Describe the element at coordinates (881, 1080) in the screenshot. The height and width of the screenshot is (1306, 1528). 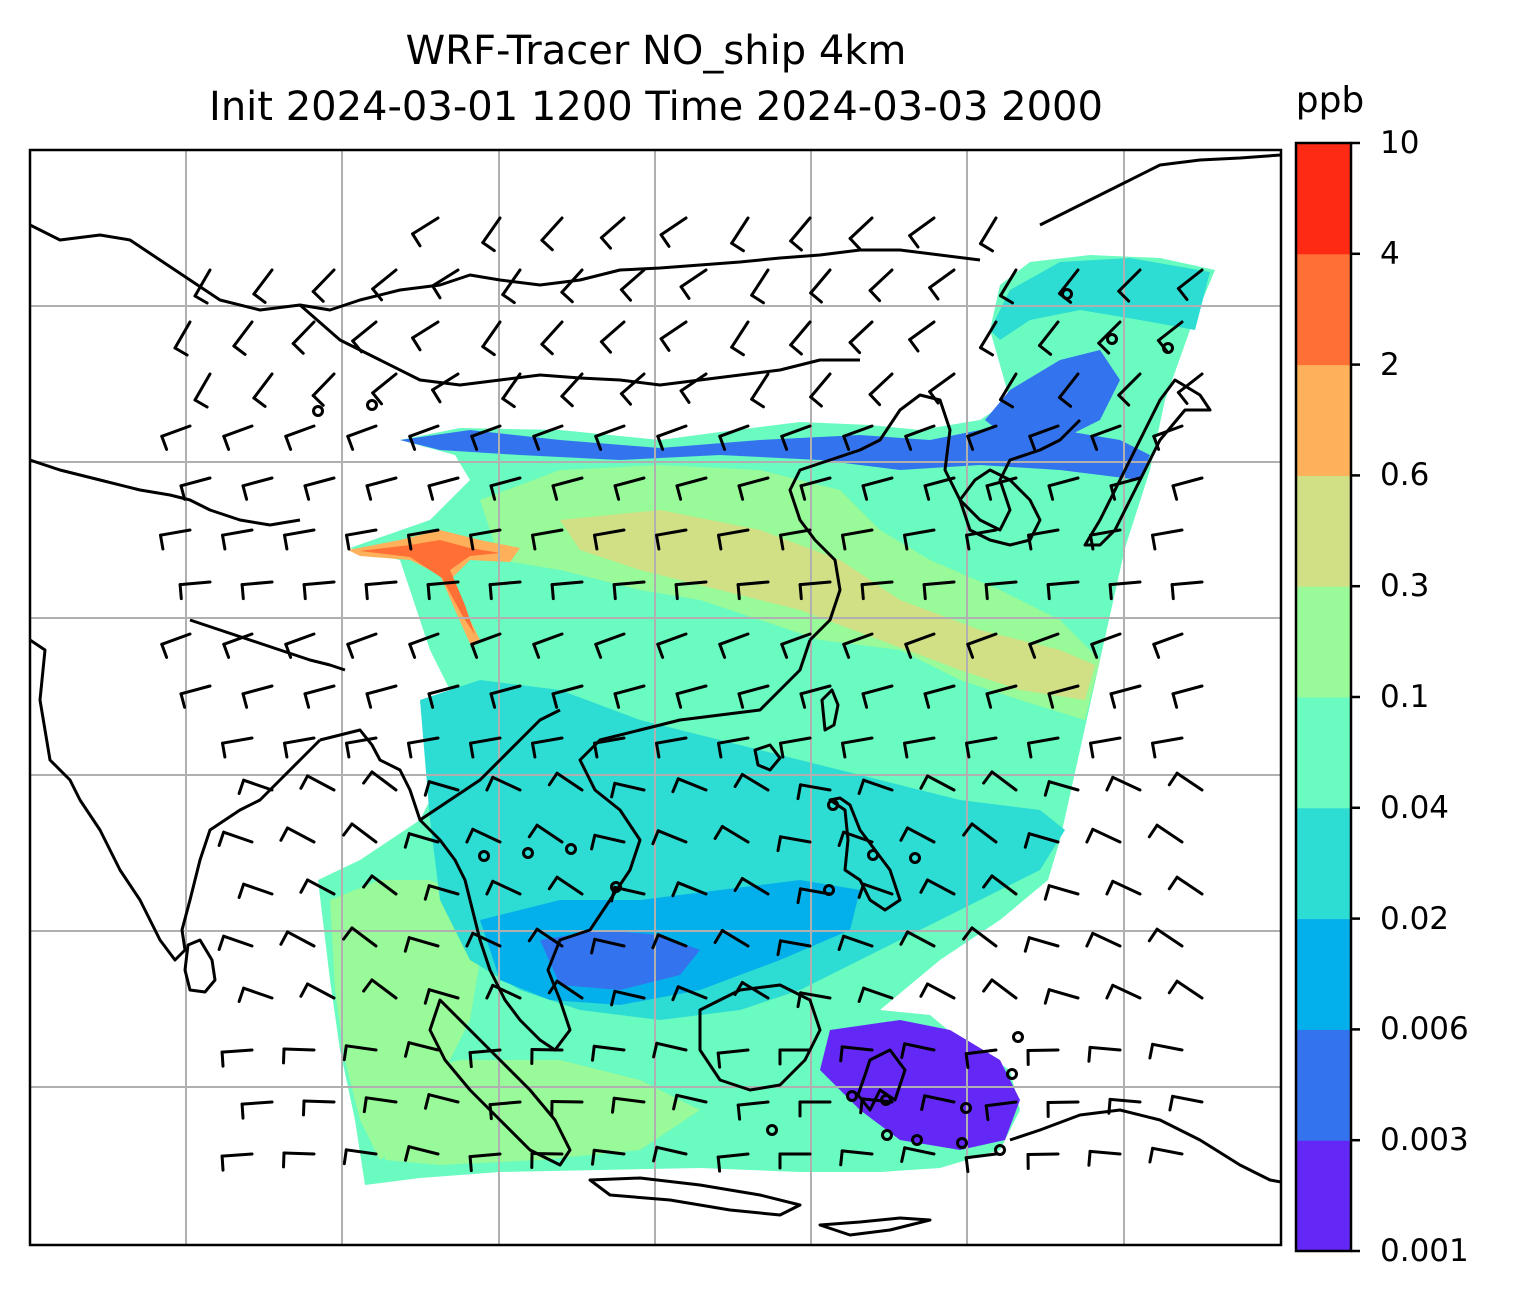
I see `coastline-sulawesi` at that location.